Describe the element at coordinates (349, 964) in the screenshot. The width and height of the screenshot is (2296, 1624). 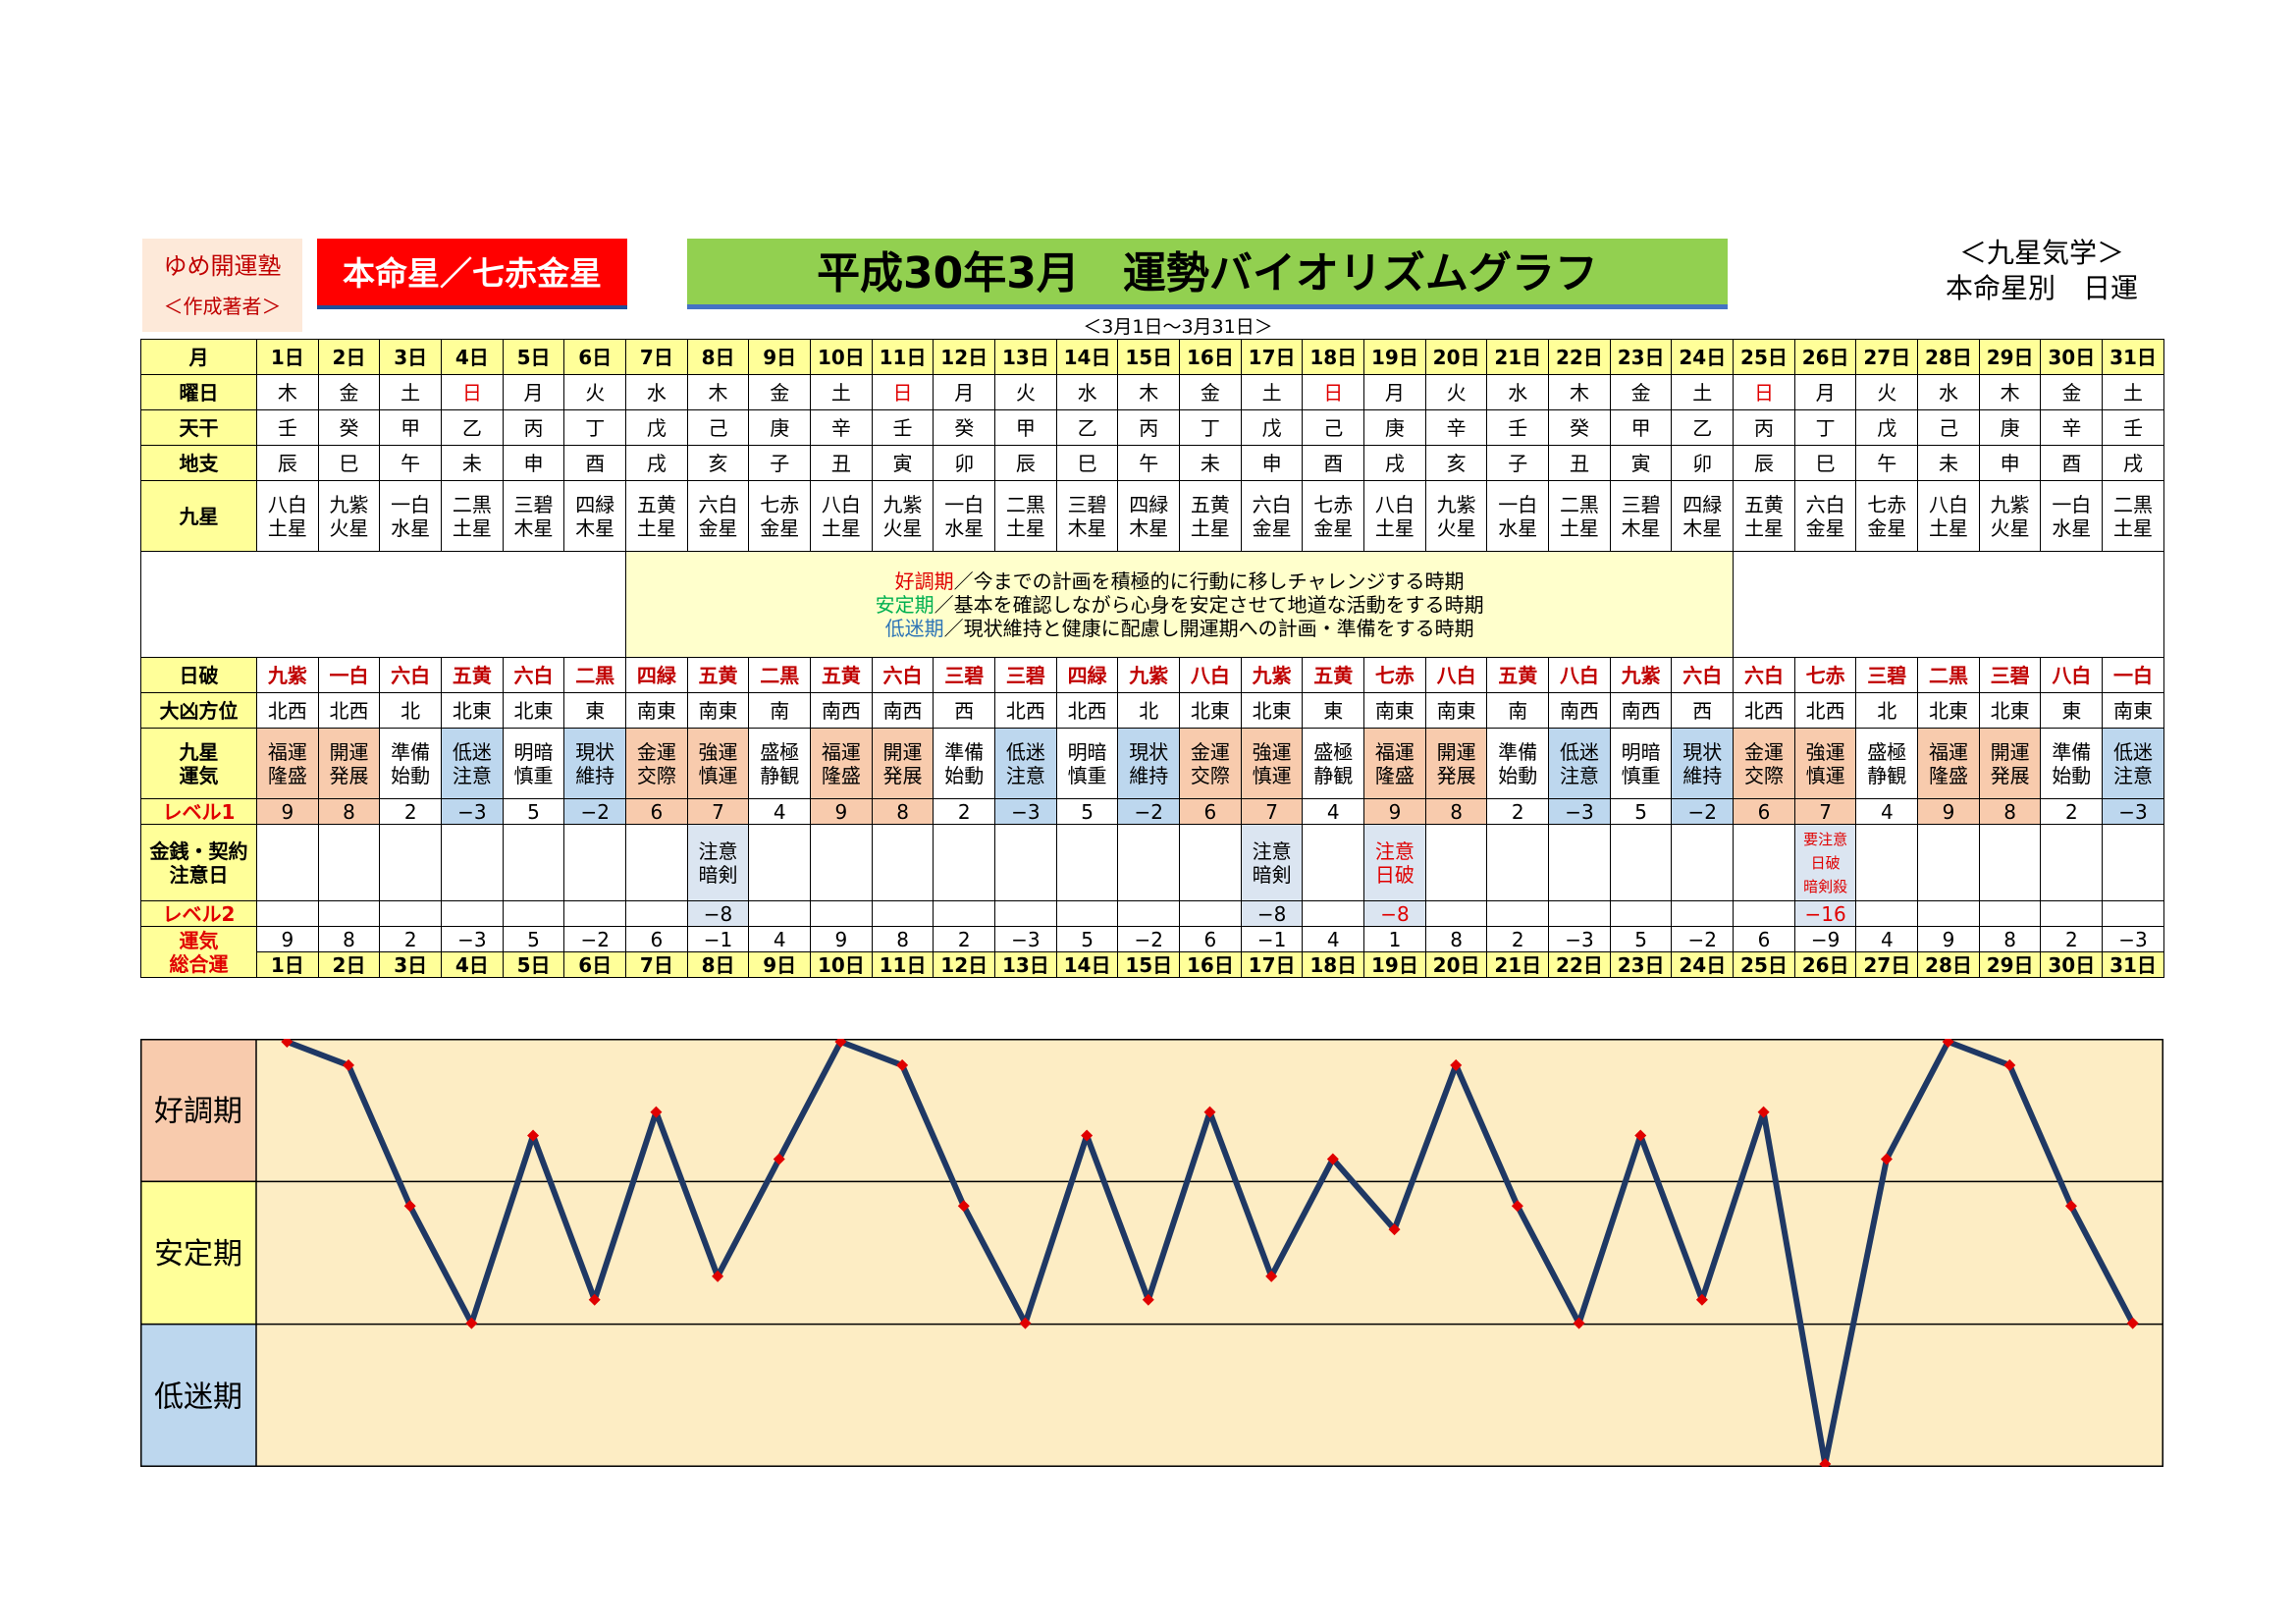
I see `days2-cell: 2日` at that location.